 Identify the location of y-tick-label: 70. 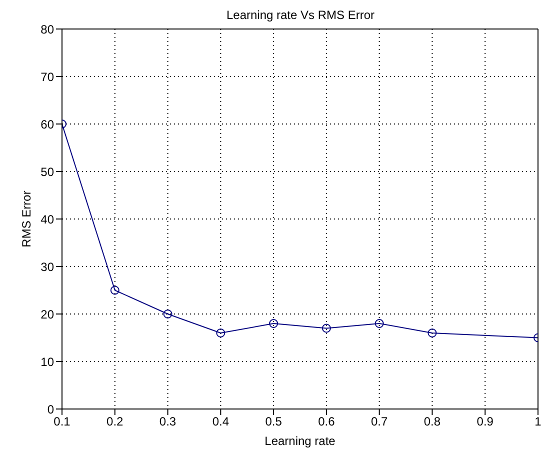
(47, 77).